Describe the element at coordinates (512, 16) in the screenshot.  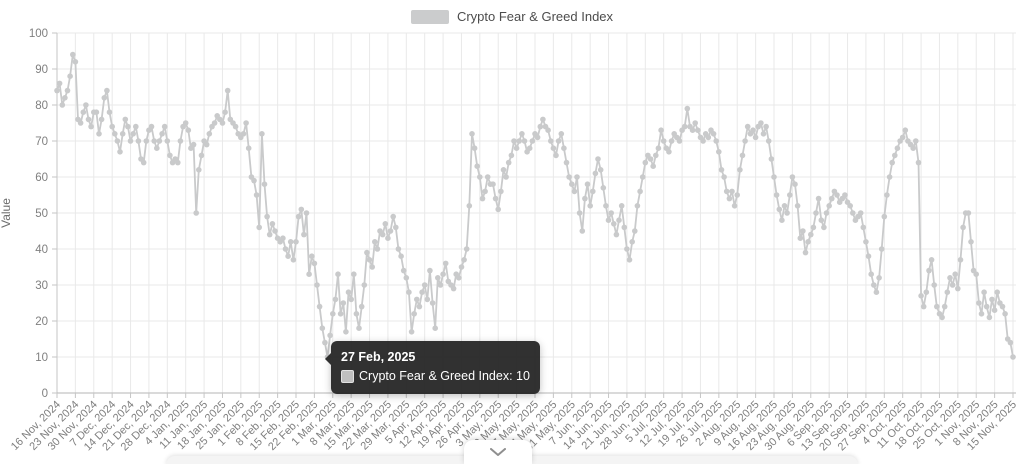
I see `chart-legend: Crypto Fear & Greed Index` at that location.